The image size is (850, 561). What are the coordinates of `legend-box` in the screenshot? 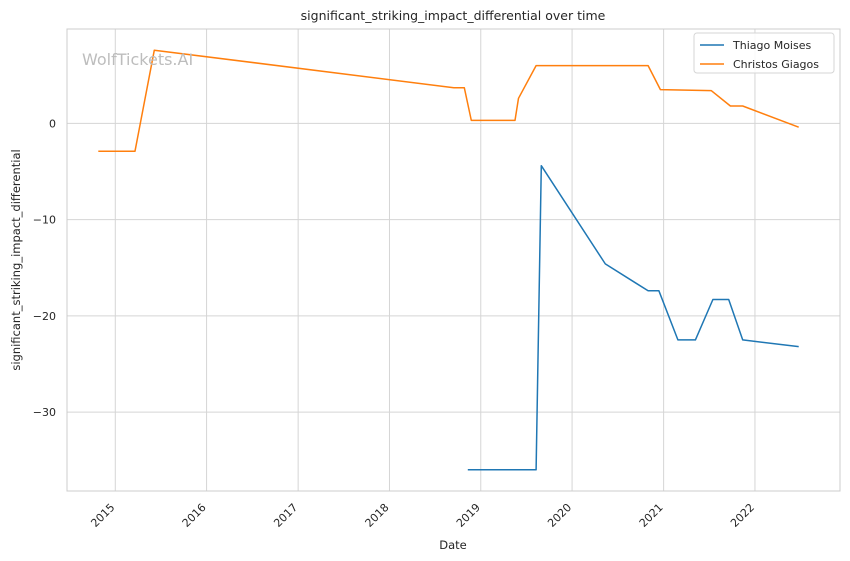 It's located at (764, 53).